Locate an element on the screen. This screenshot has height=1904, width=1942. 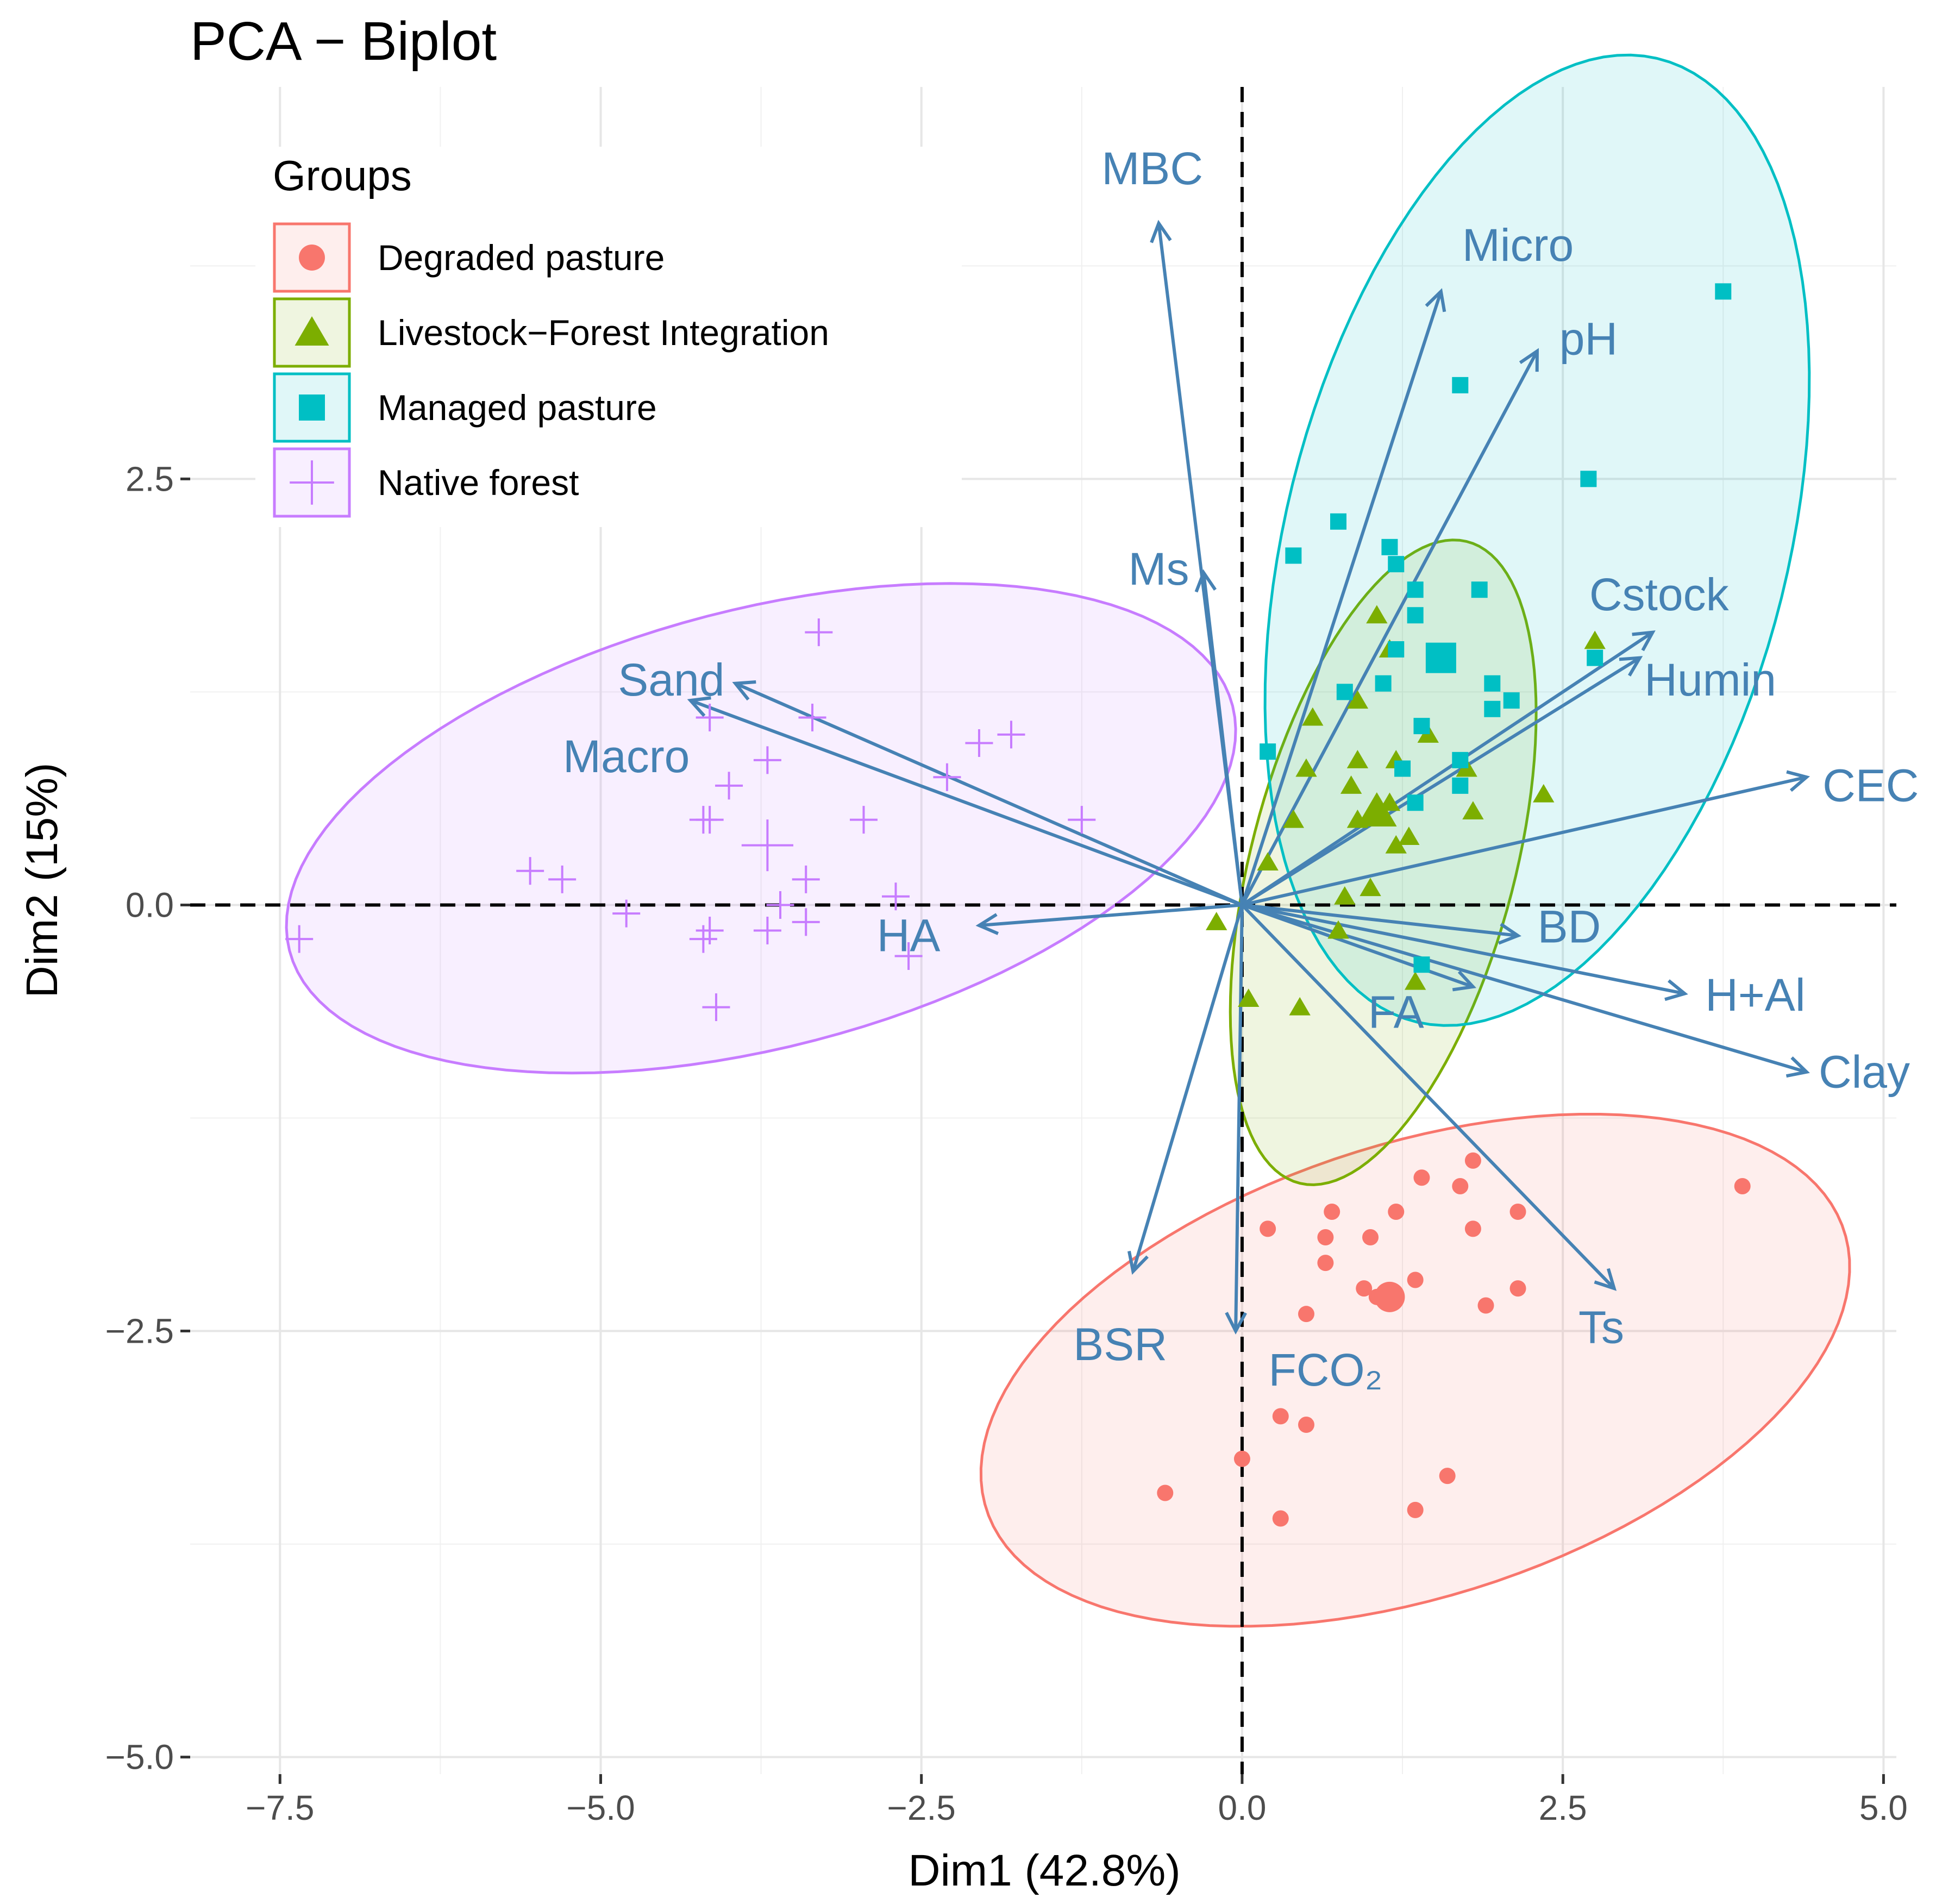
legend-background is located at coordinates (608, 337).